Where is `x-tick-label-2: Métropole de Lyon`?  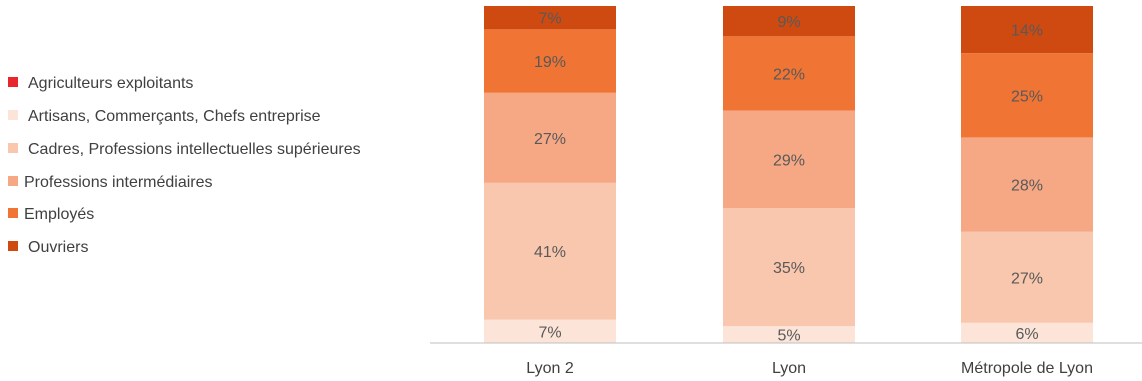
x-tick-label-2: Métropole de Lyon is located at coordinates (1027, 368).